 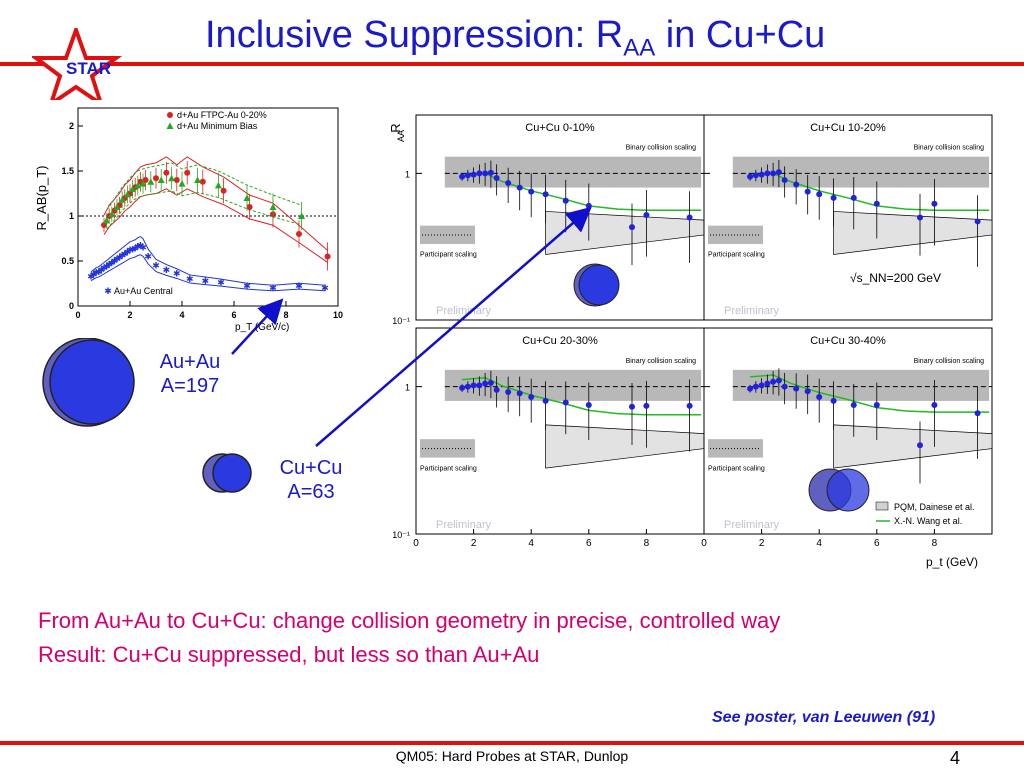 I want to click on preliminary-label: Preliminary, so click(x=464, y=525).